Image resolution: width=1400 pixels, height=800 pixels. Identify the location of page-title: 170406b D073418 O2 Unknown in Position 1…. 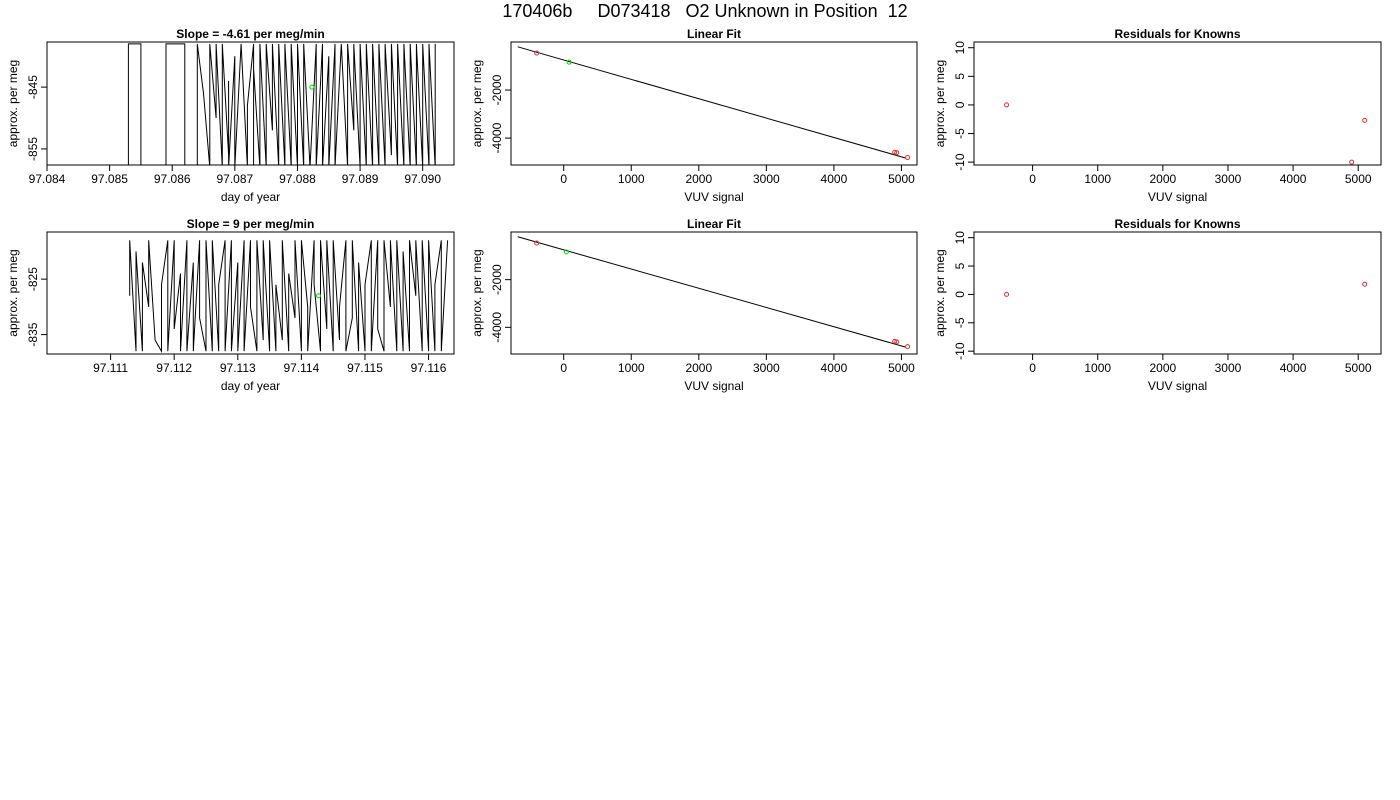
(705, 11).